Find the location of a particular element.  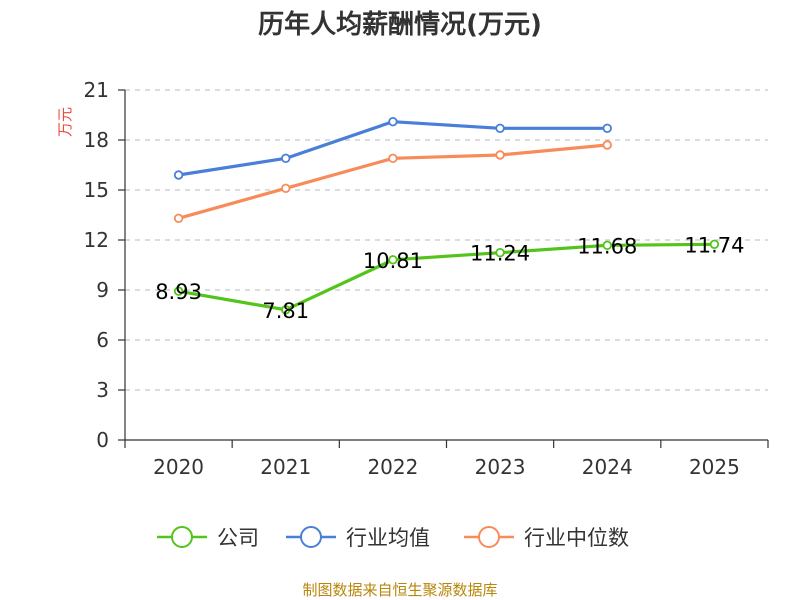

legend-item: 公司 is located at coordinates (208, 538).